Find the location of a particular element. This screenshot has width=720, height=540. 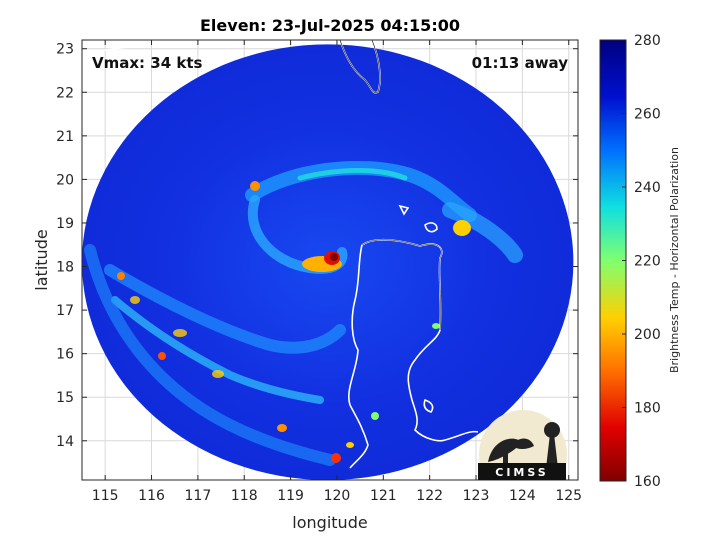

x-tick-label: 123 is located at coordinates (476, 496).